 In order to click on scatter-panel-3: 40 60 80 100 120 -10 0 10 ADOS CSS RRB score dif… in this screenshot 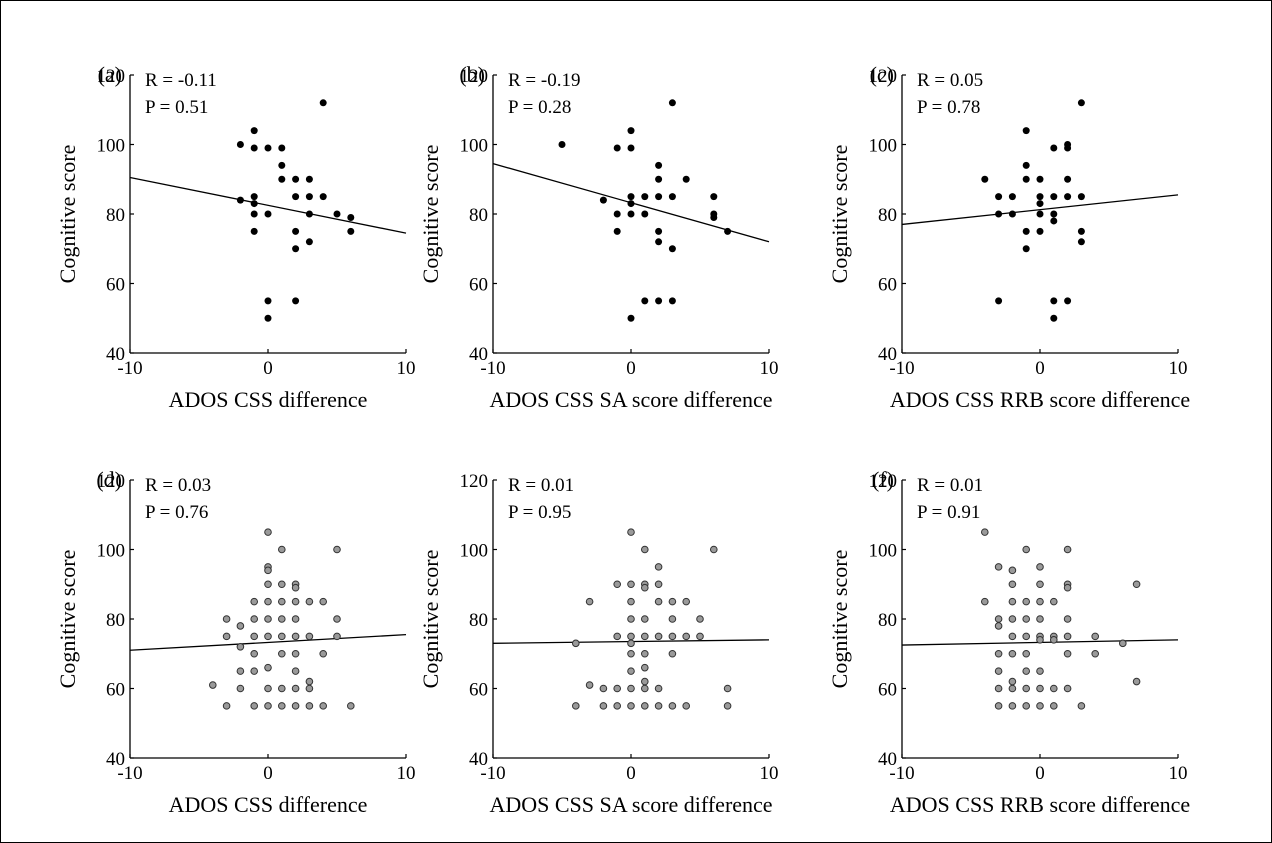, I will do `click(1008, 237)`.